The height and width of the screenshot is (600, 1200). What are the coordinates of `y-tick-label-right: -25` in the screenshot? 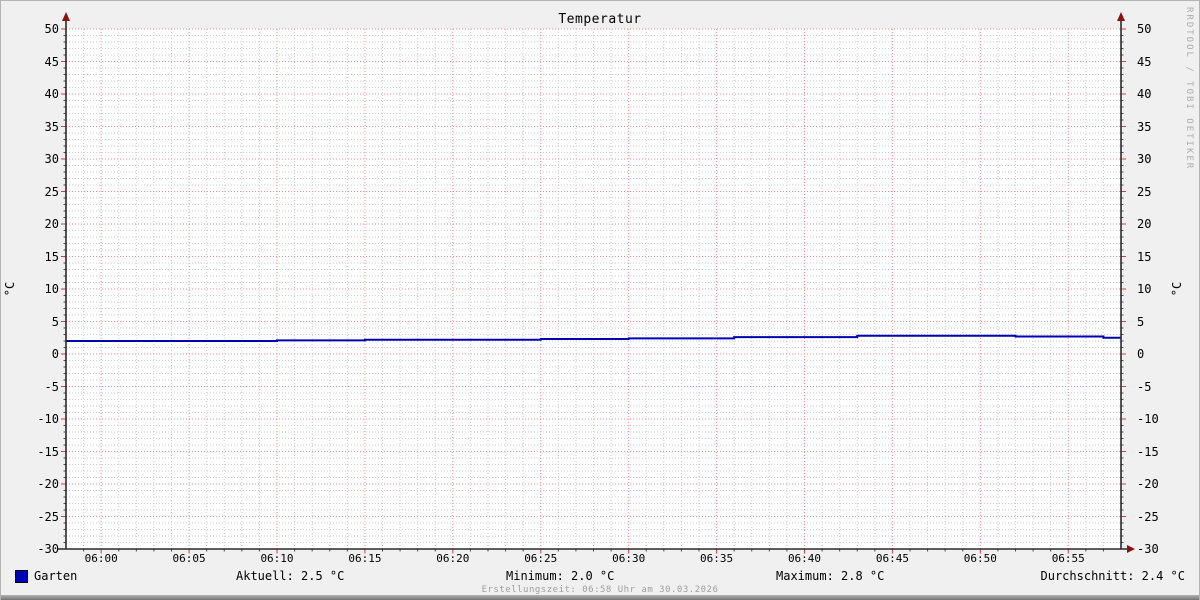 It's located at (1148, 516).